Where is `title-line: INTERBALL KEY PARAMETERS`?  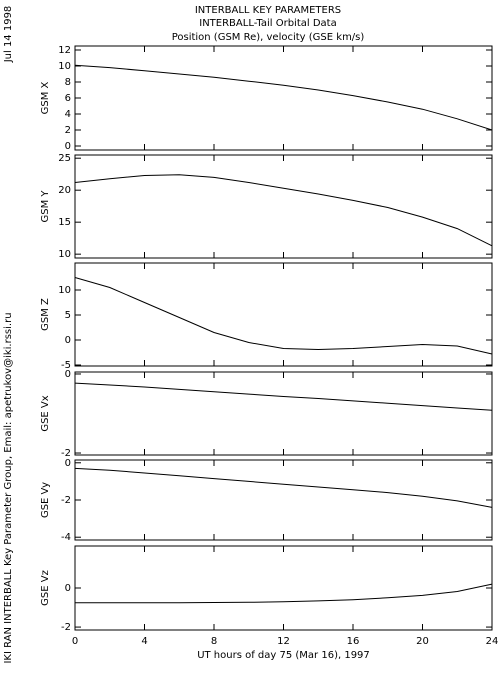 title-line: INTERBALL KEY PARAMETERS is located at coordinates (268, 10).